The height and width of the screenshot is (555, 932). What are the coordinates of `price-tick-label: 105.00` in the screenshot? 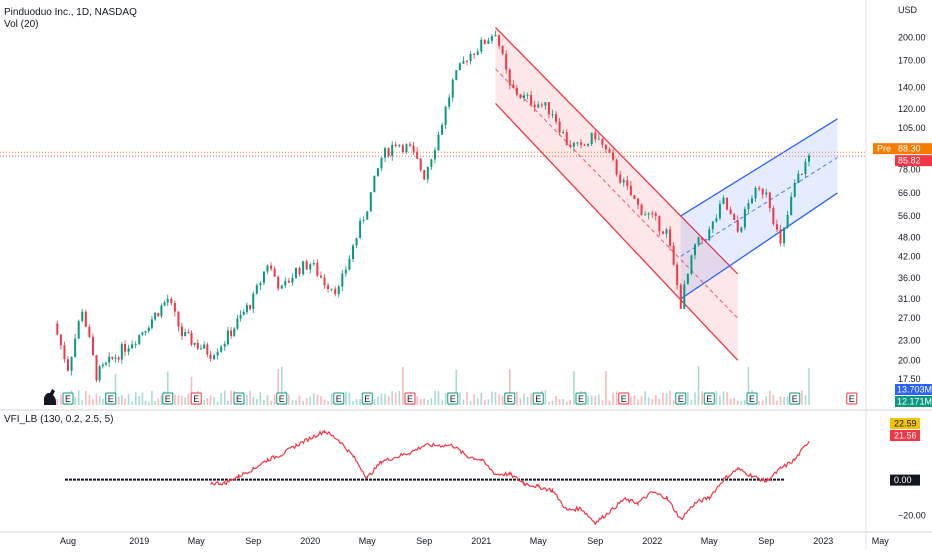 It's located at (912, 128).